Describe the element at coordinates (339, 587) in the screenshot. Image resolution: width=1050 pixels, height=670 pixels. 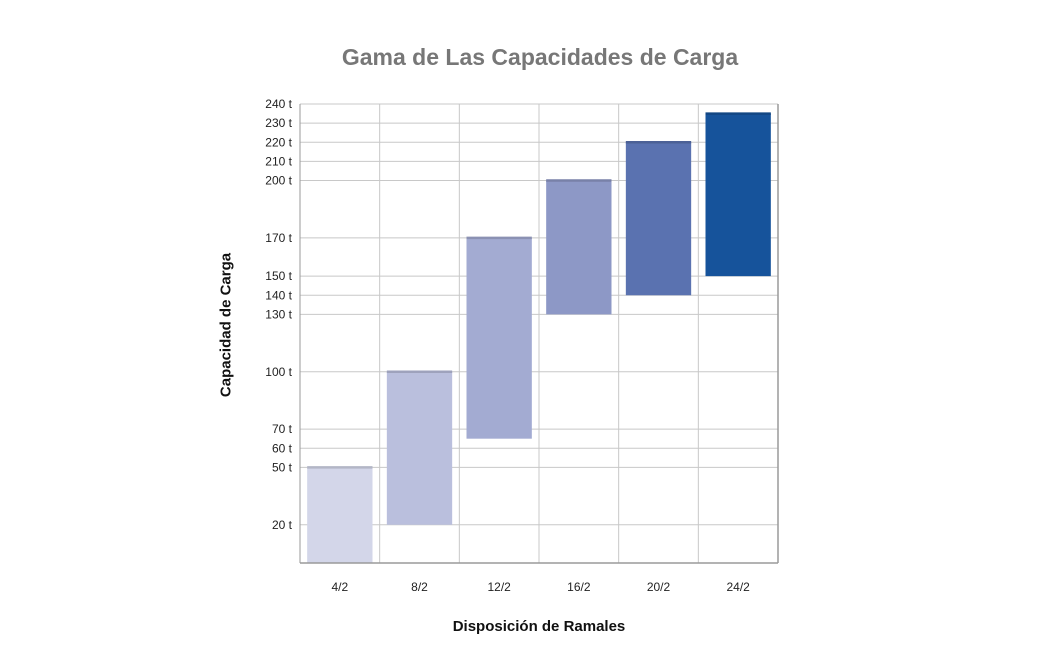
I see `x-tick-label: 4/2` at that location.